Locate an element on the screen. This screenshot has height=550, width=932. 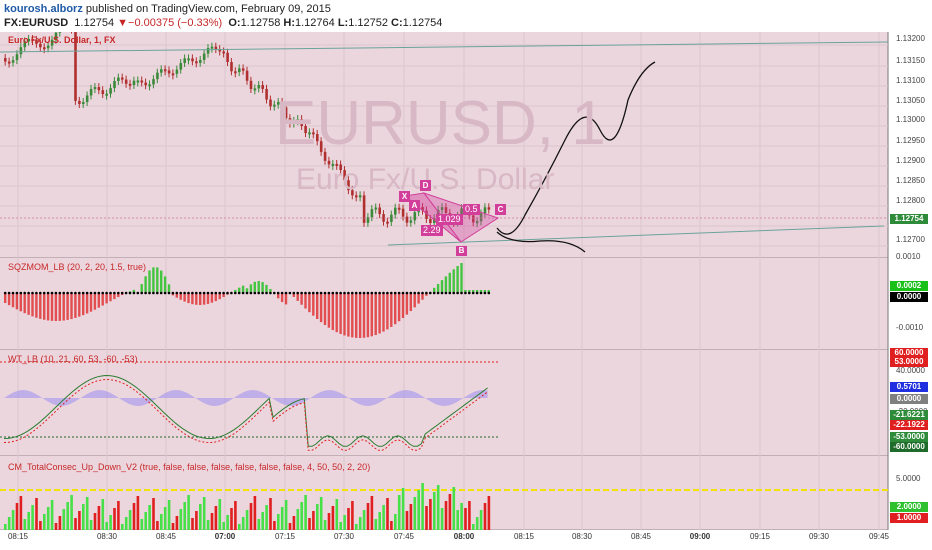
wt-diff-area is located at coordinates (246, 398).